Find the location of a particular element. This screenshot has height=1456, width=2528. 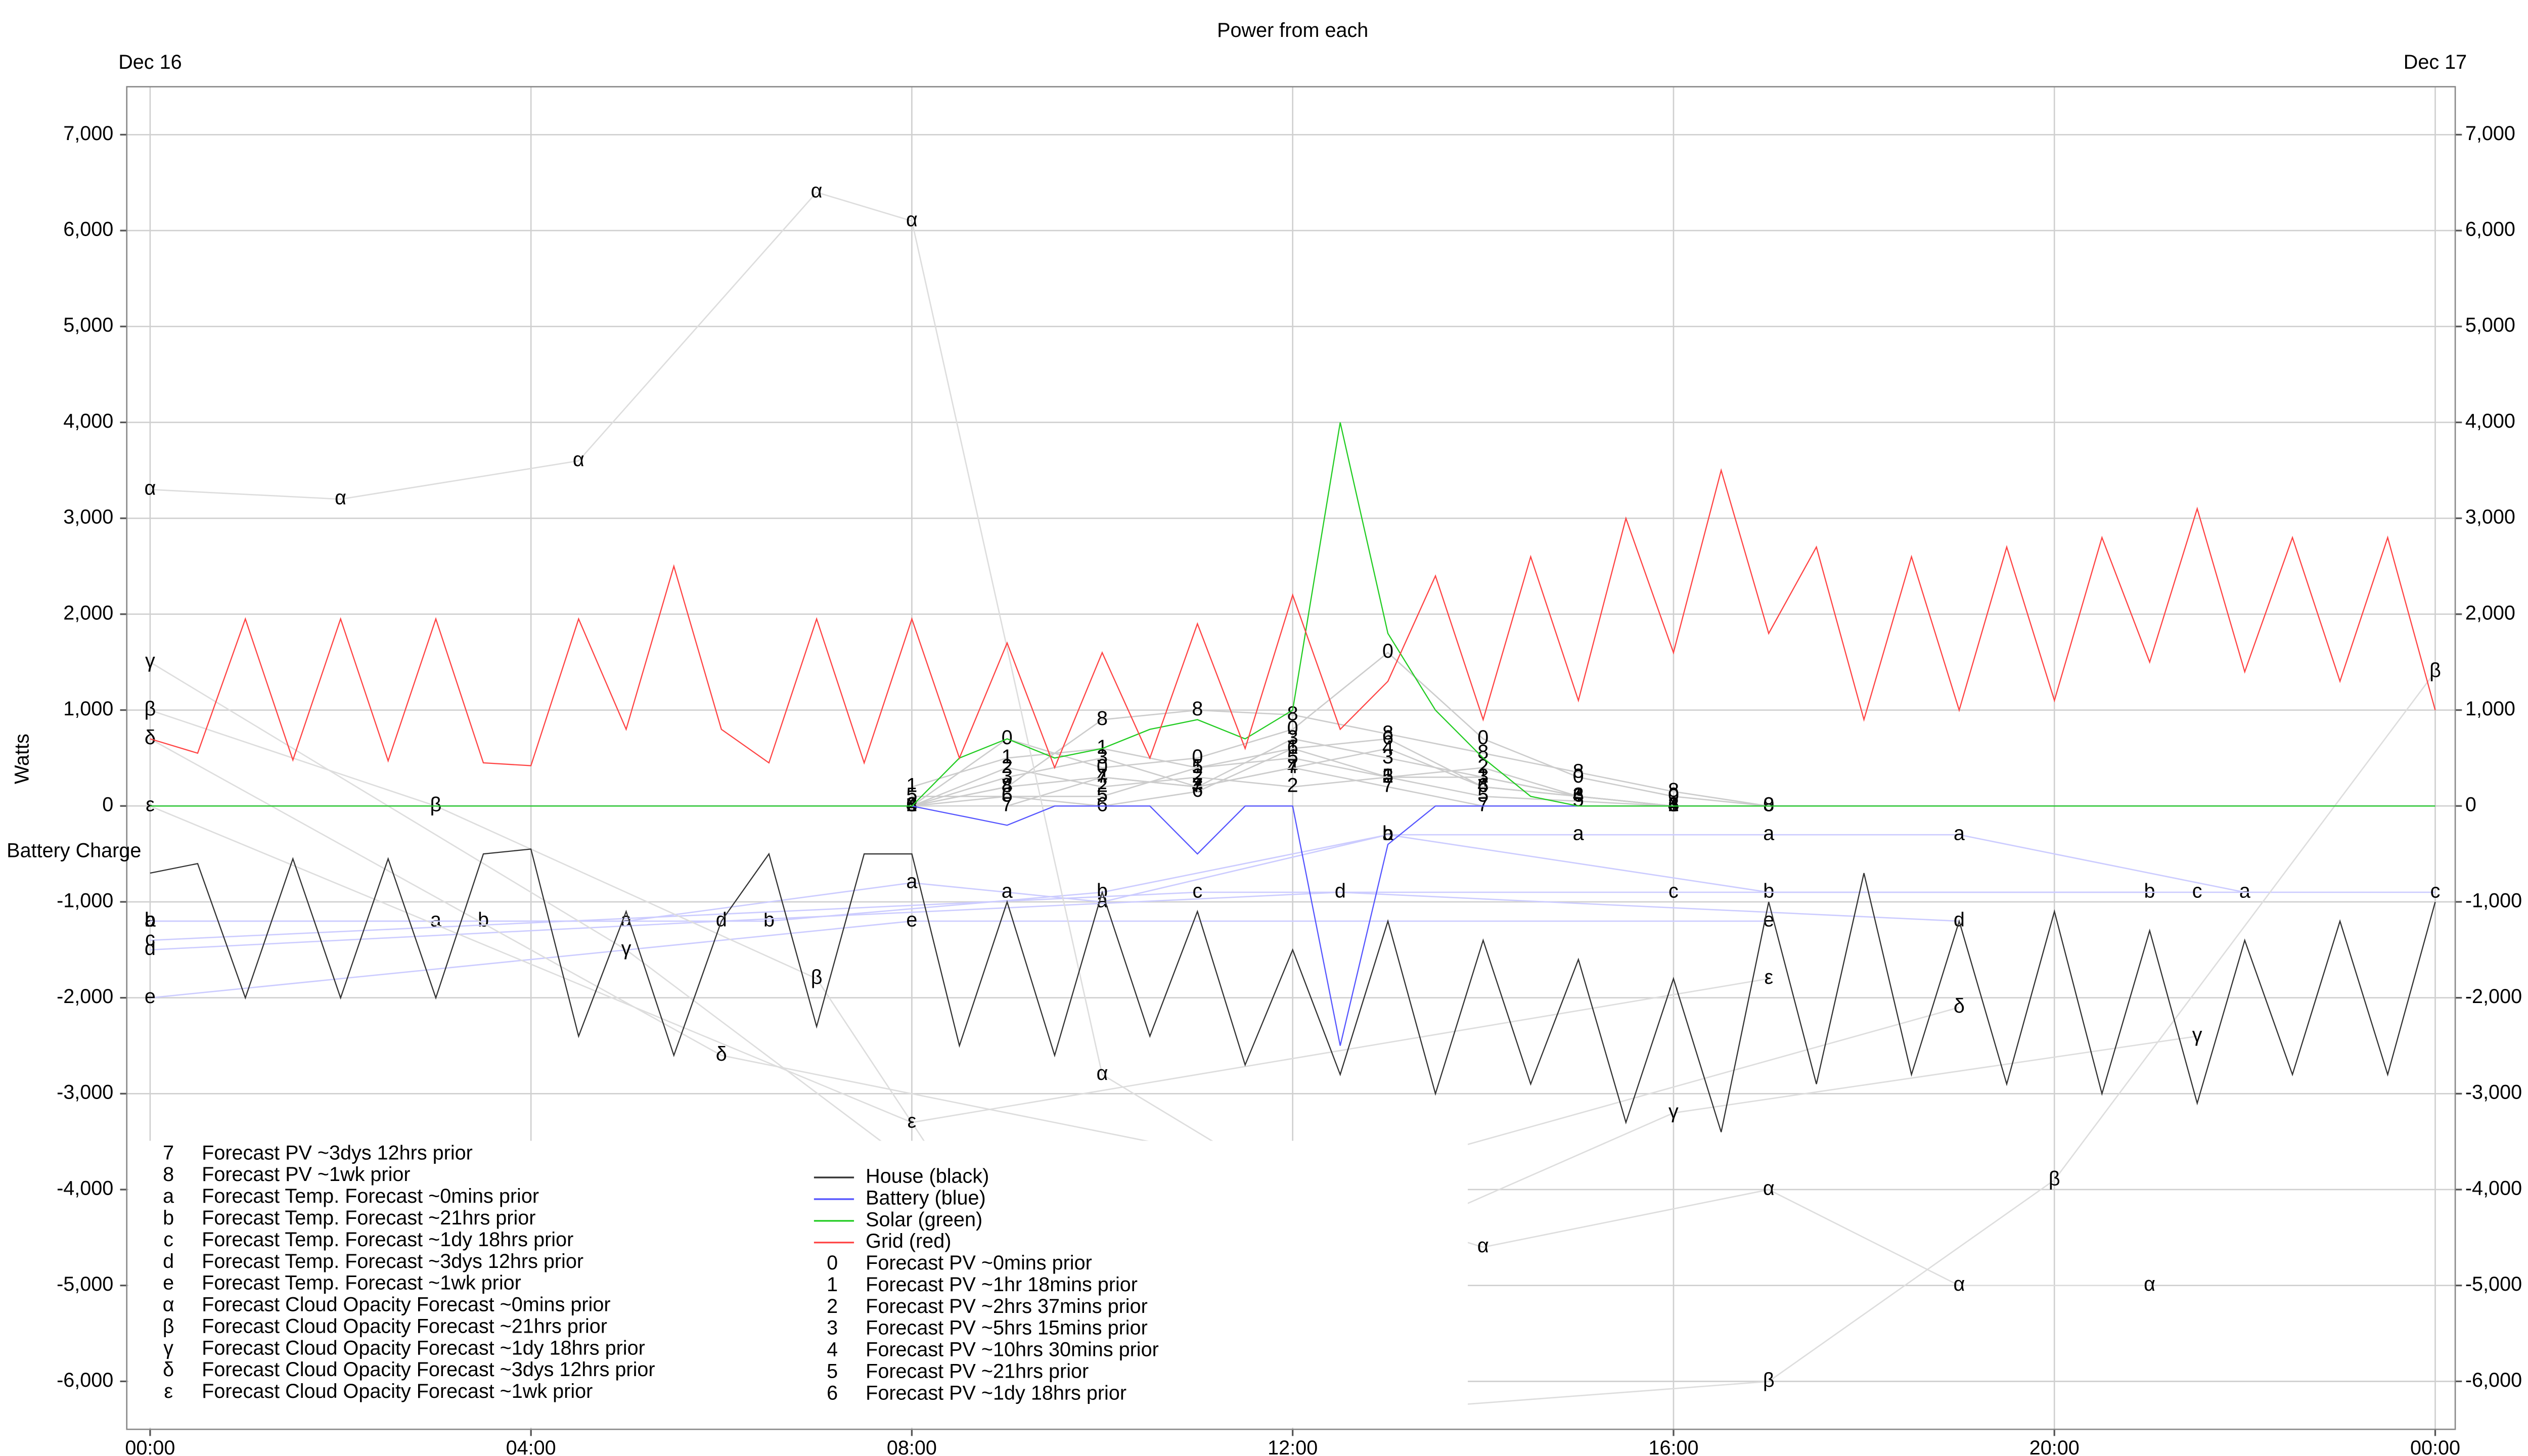

y-tick-label-right: -3,000 is located at coordinates (2494, 1092).